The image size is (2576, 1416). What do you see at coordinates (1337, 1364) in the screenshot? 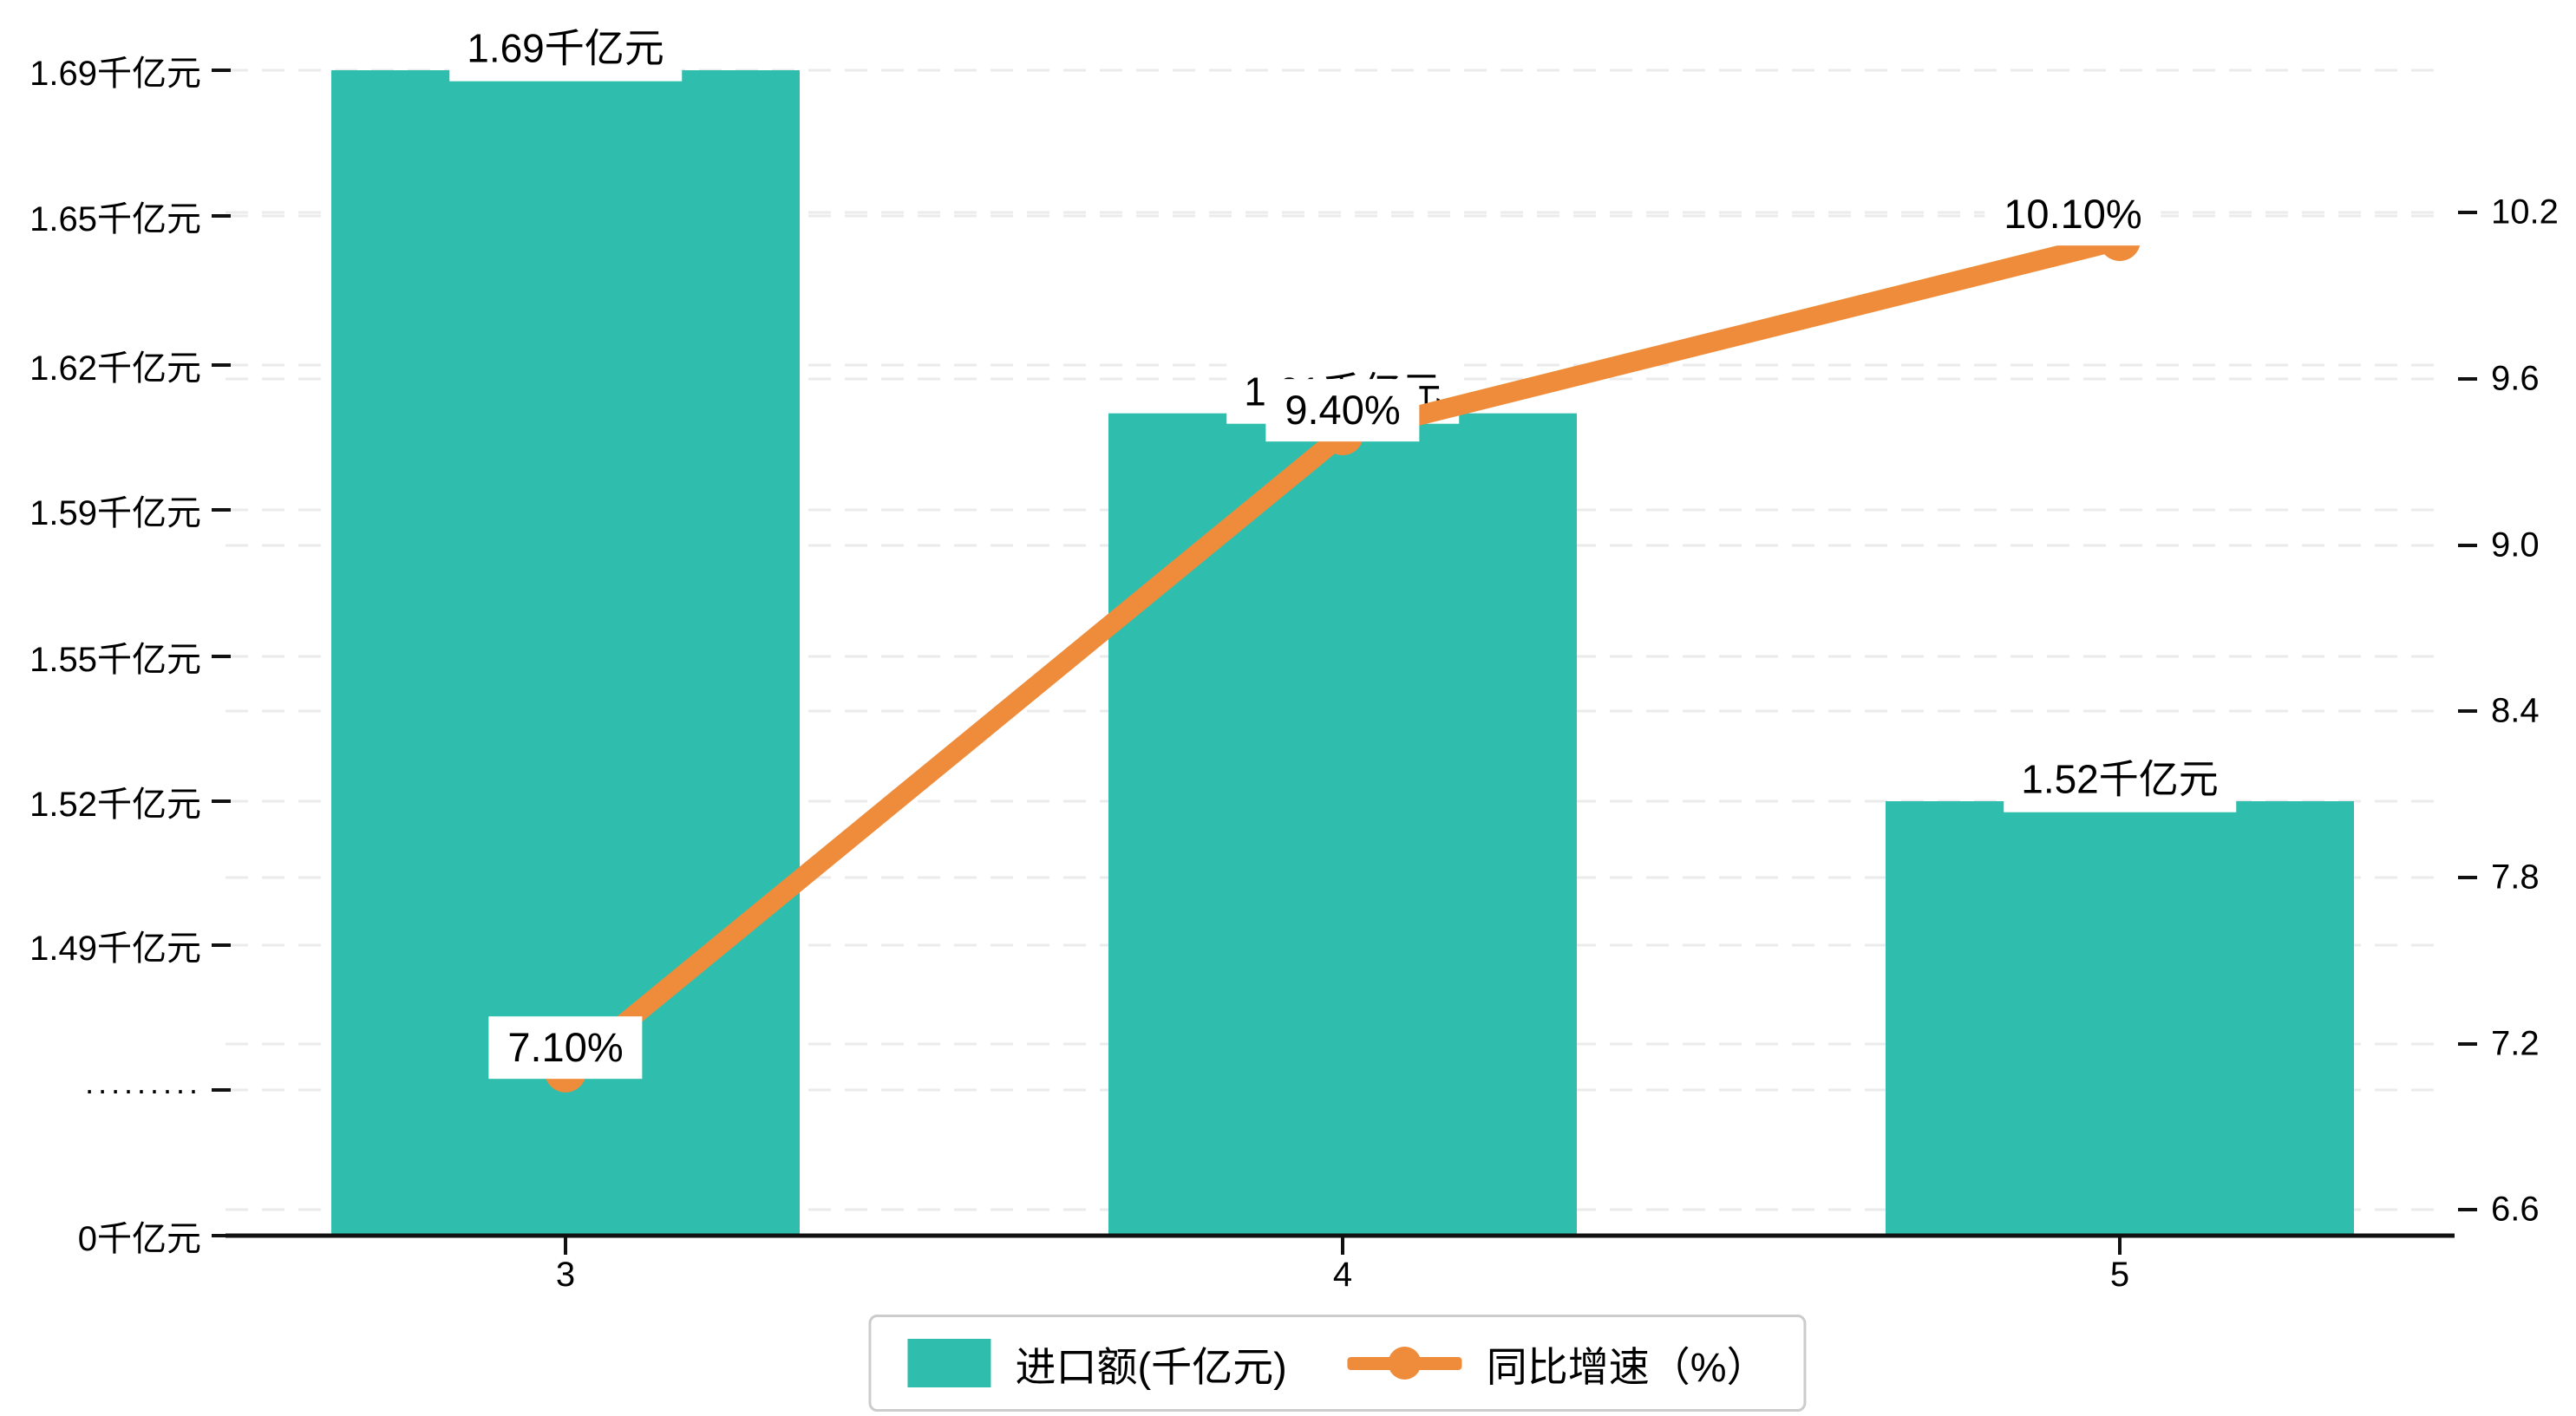
I see `legend: 进口额(千亿元) 同比增速（%）` at bounding box center [1337, 1364].